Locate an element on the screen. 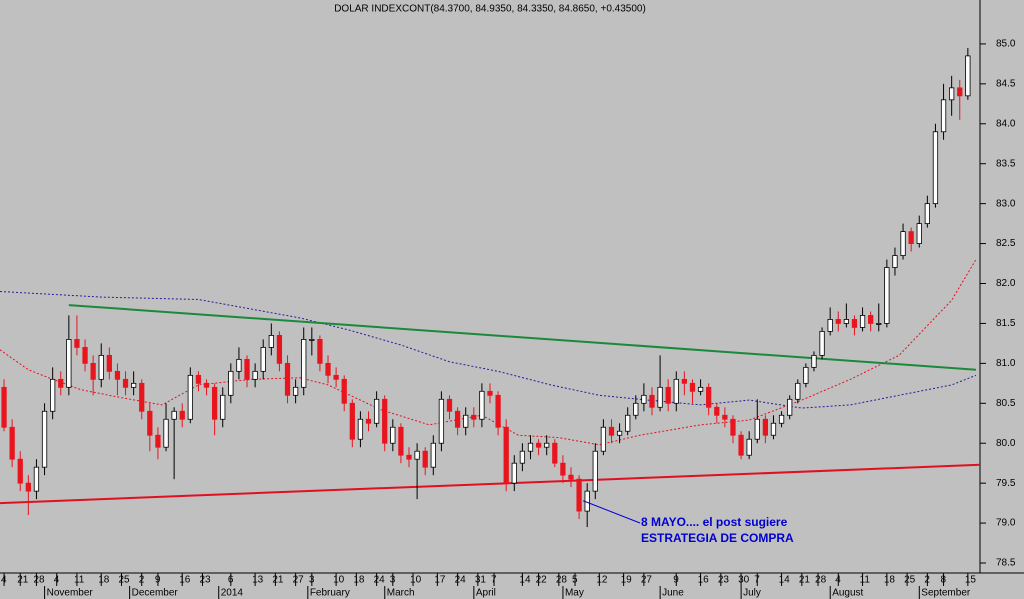 This screenshot has width=1024, height=599. x-tick-label: 12 is located at coordinates (602, 580).